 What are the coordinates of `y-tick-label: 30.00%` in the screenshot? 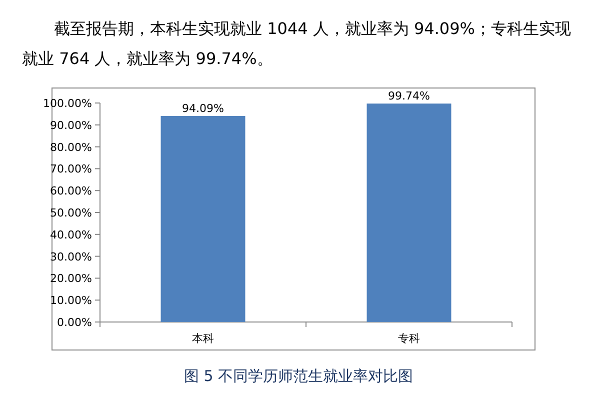 It's located at (71, 257).